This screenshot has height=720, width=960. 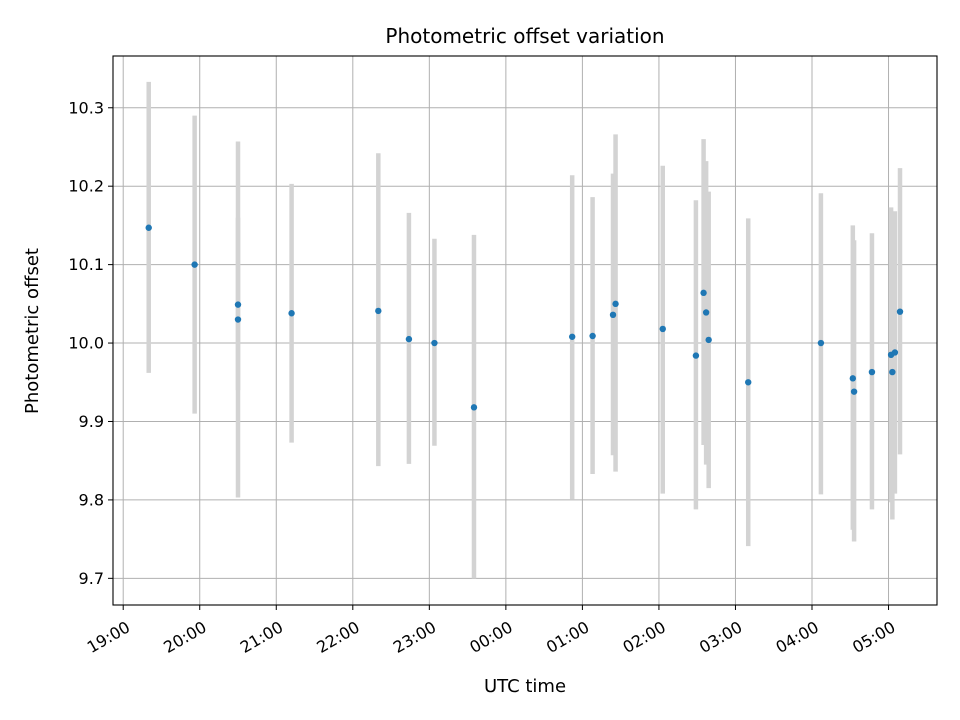 I want to click on y-tick-label: 10.3, so click(x=86, y=107).